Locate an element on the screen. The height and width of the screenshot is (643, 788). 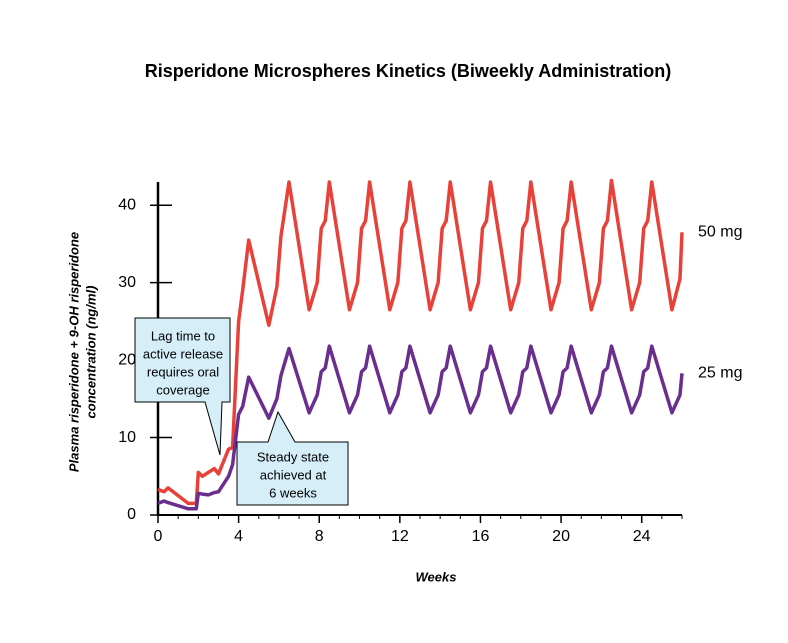
x-tick-label: 24 is located at coordinates (642, 536).